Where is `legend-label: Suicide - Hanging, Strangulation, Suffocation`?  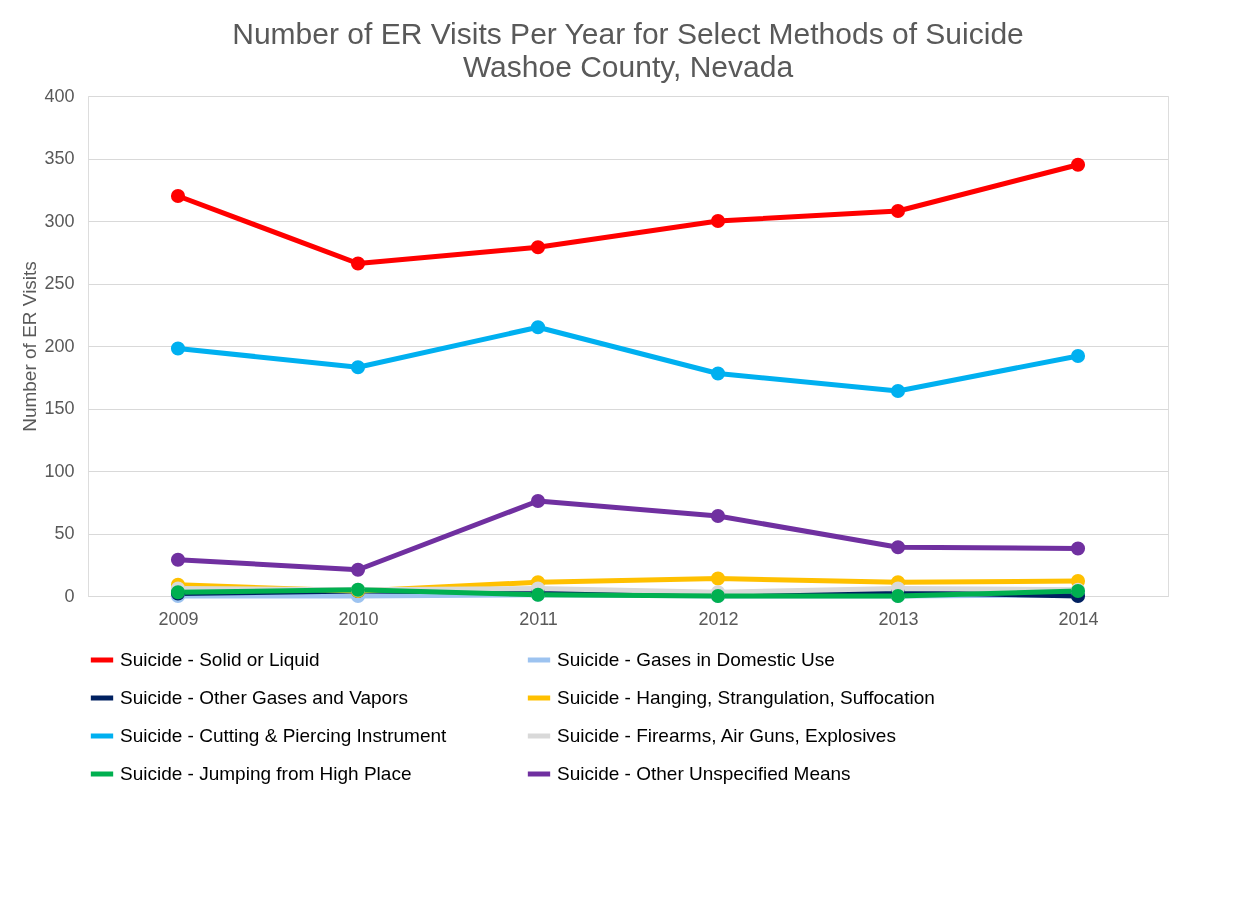
legend-label: Suicide - Hanging, Strangulation, Suffocation is located at coordinates (746, 697).